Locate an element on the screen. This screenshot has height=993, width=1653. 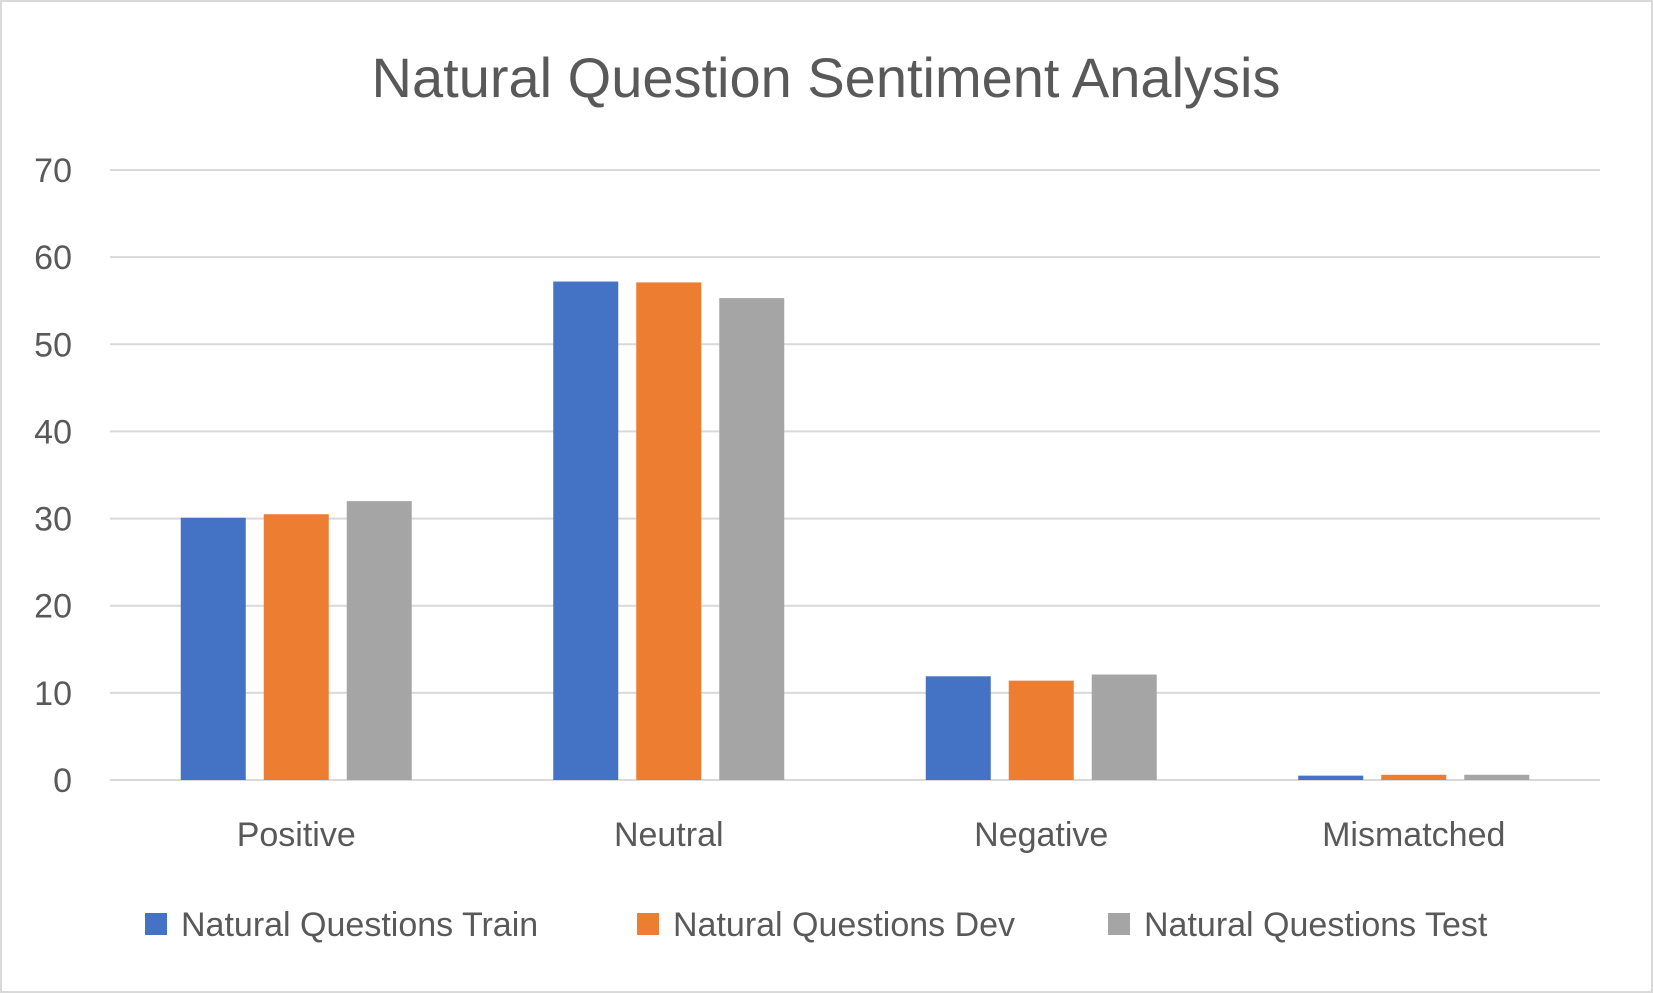
bar-mismatched-train is located at coordinates (1331, 777).